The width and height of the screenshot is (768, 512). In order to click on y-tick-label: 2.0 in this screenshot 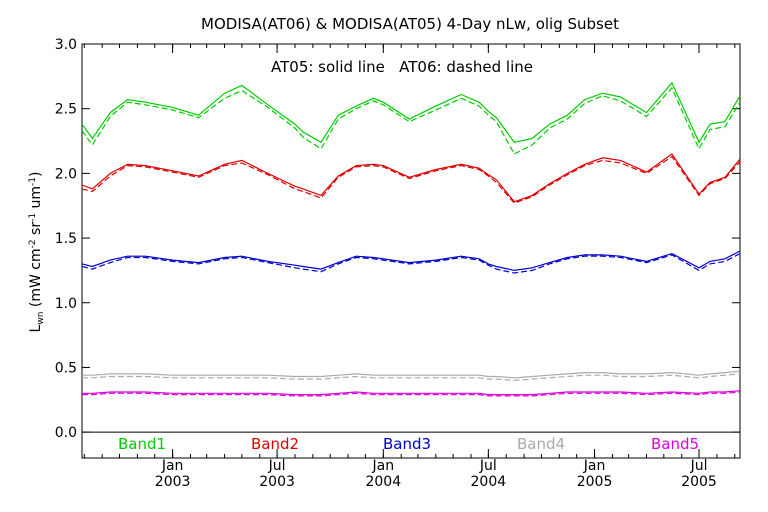, I will do `click(66, 174)`.